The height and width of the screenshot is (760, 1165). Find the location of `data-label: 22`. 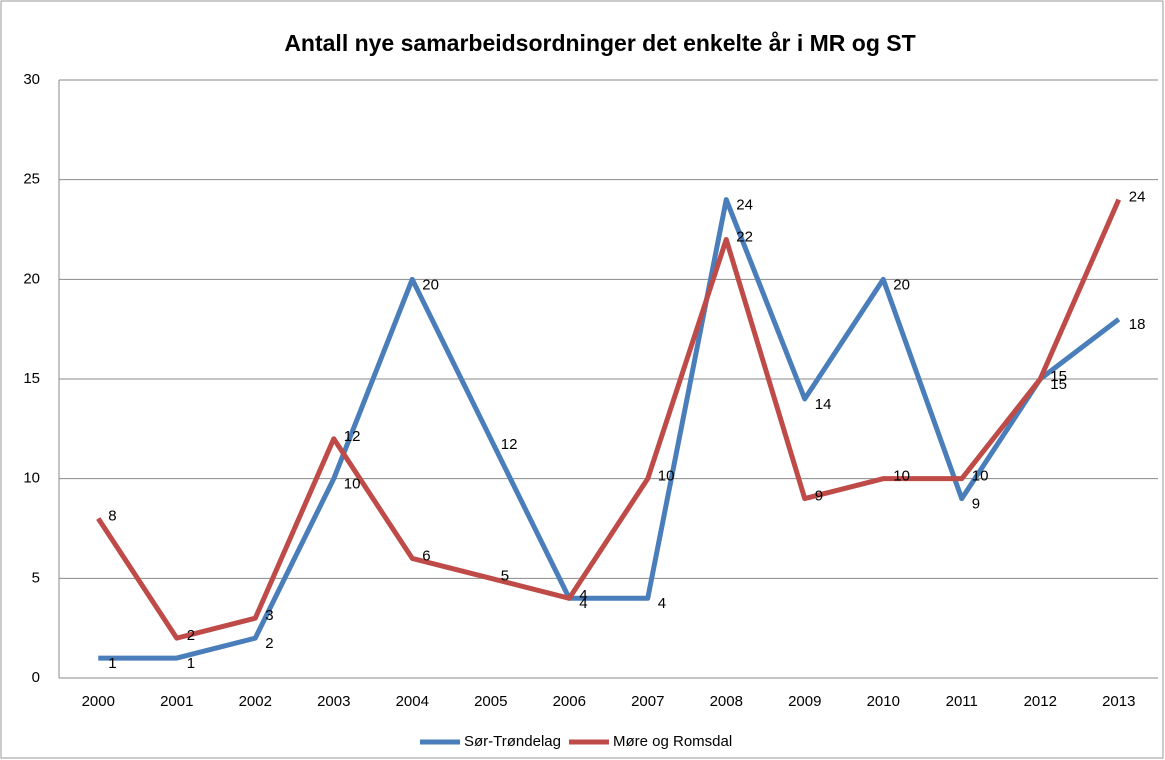

data-label: 22 is located at coordinates (744, 236).